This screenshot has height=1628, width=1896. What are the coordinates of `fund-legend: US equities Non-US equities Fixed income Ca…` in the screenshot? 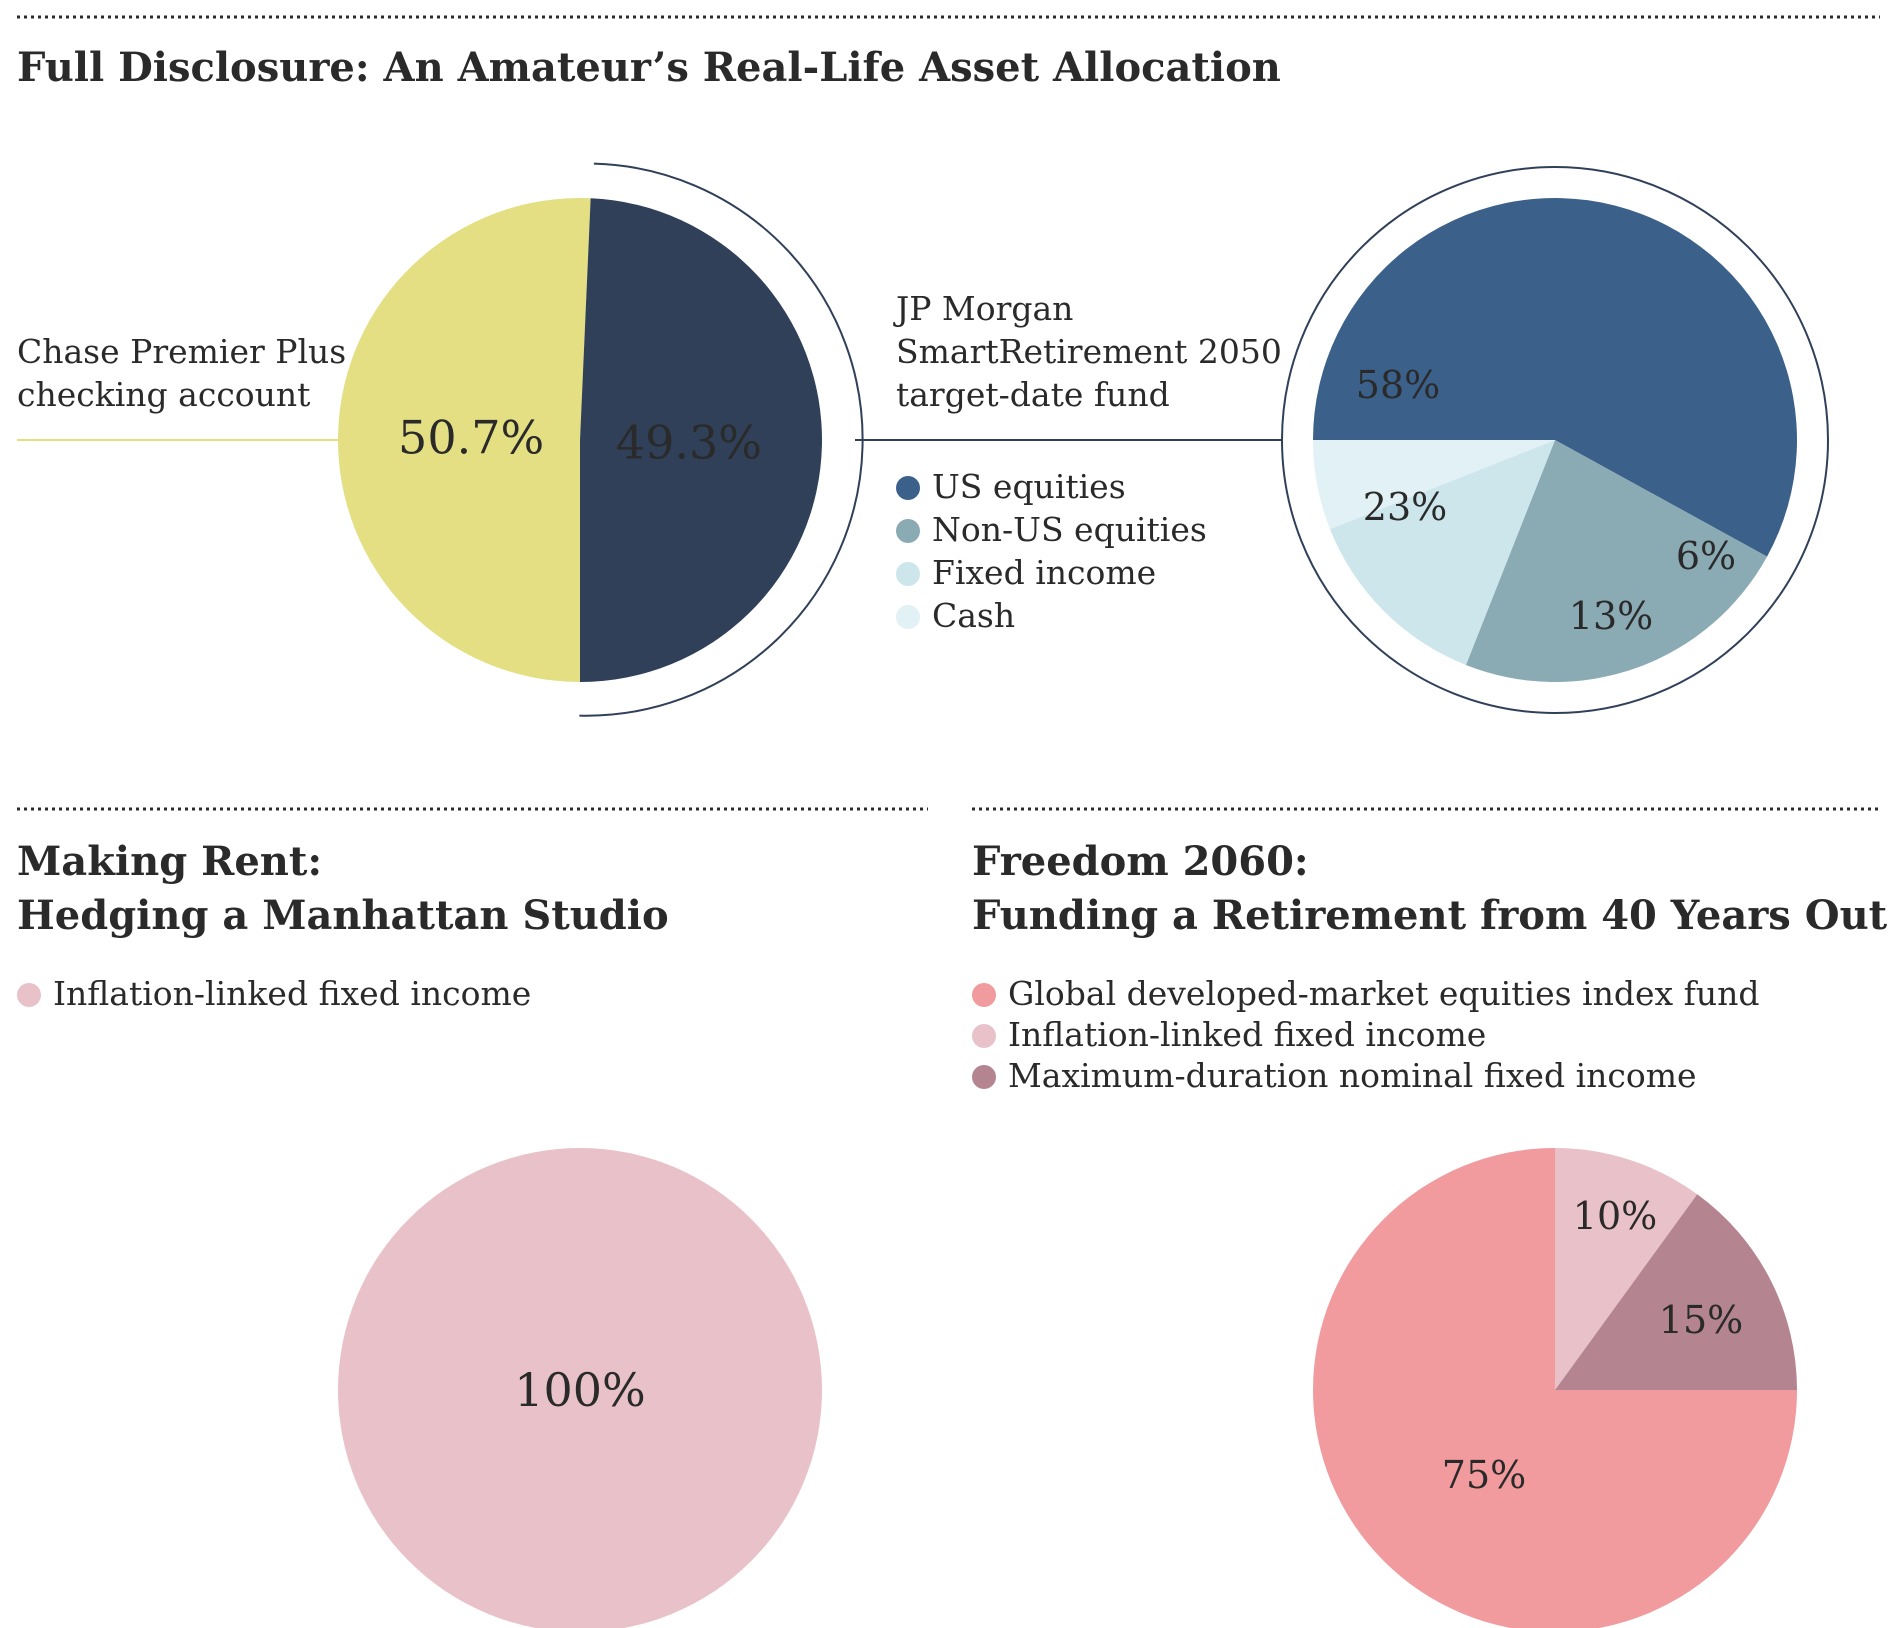 It's located at (1051, 551).